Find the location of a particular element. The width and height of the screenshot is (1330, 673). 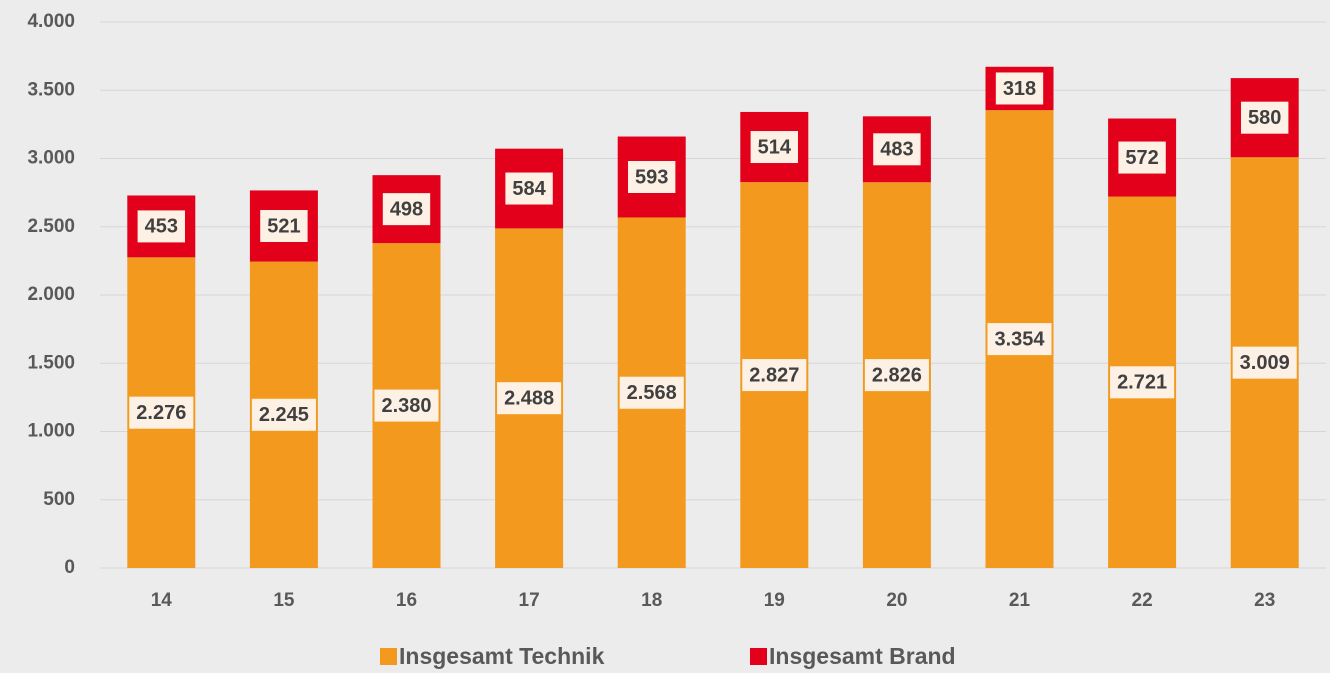

y-tick-label: 2.500 is located at coordinates (51, 226).